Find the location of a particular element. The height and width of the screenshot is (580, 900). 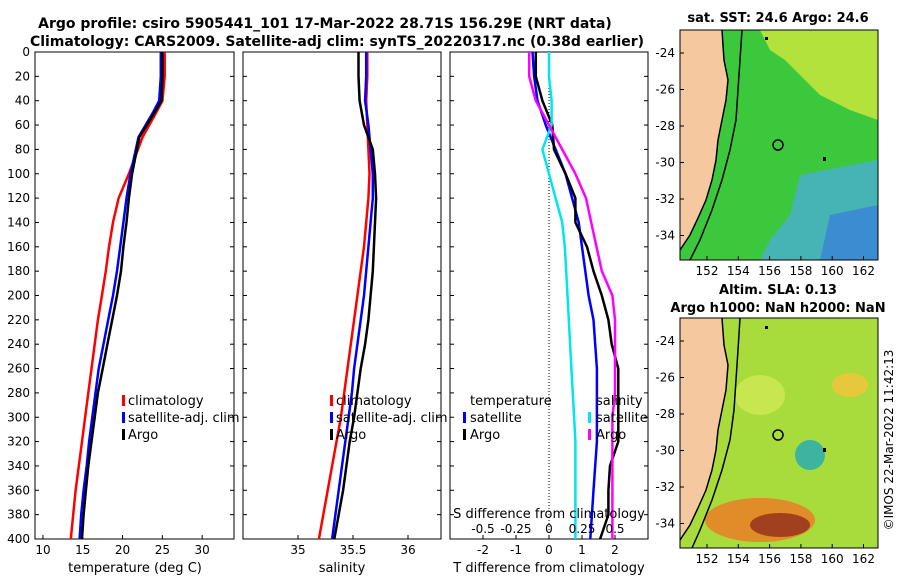

sla-land is located at coordinates (704, 429).